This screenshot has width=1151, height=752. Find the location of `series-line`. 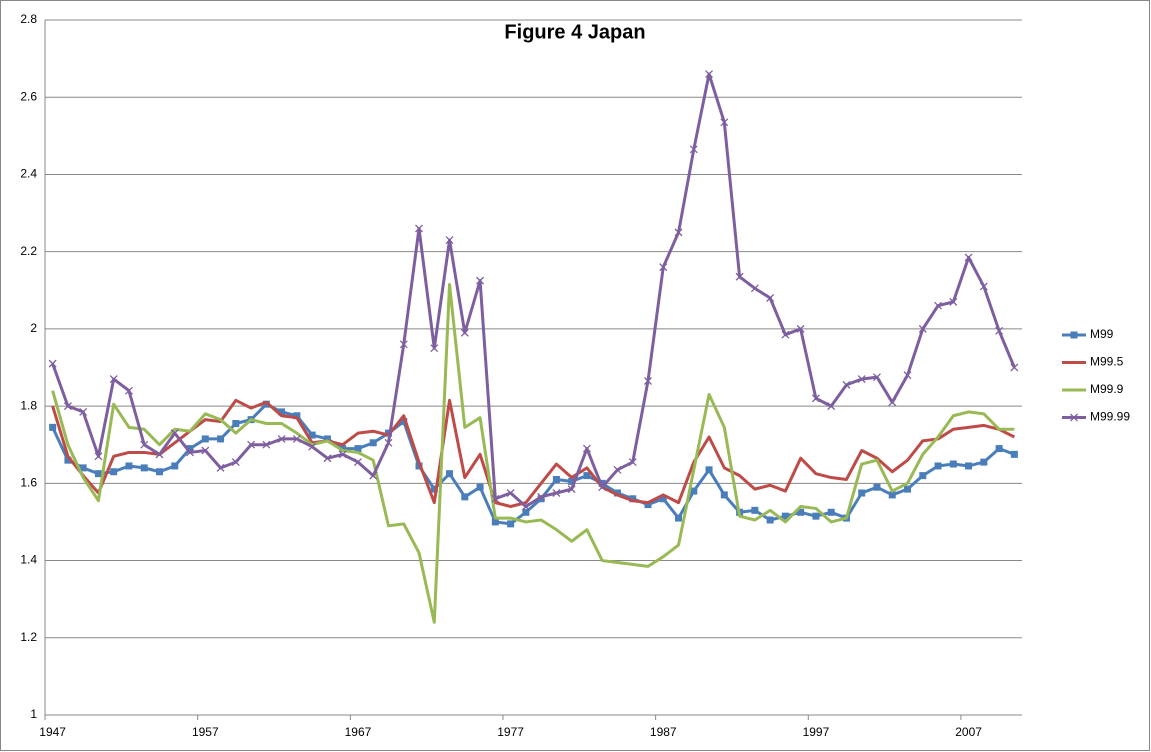

series-line is located at coordinates (533, 464).